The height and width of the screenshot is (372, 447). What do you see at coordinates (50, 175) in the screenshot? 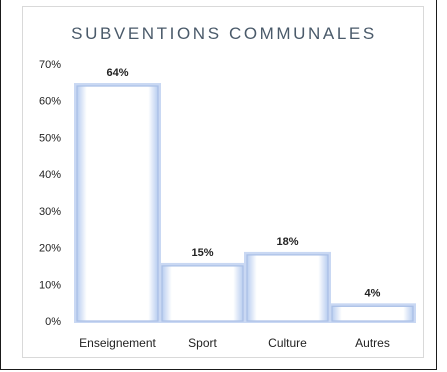
I see `y-tick-label: 40%` at bounding box center [50, 175].